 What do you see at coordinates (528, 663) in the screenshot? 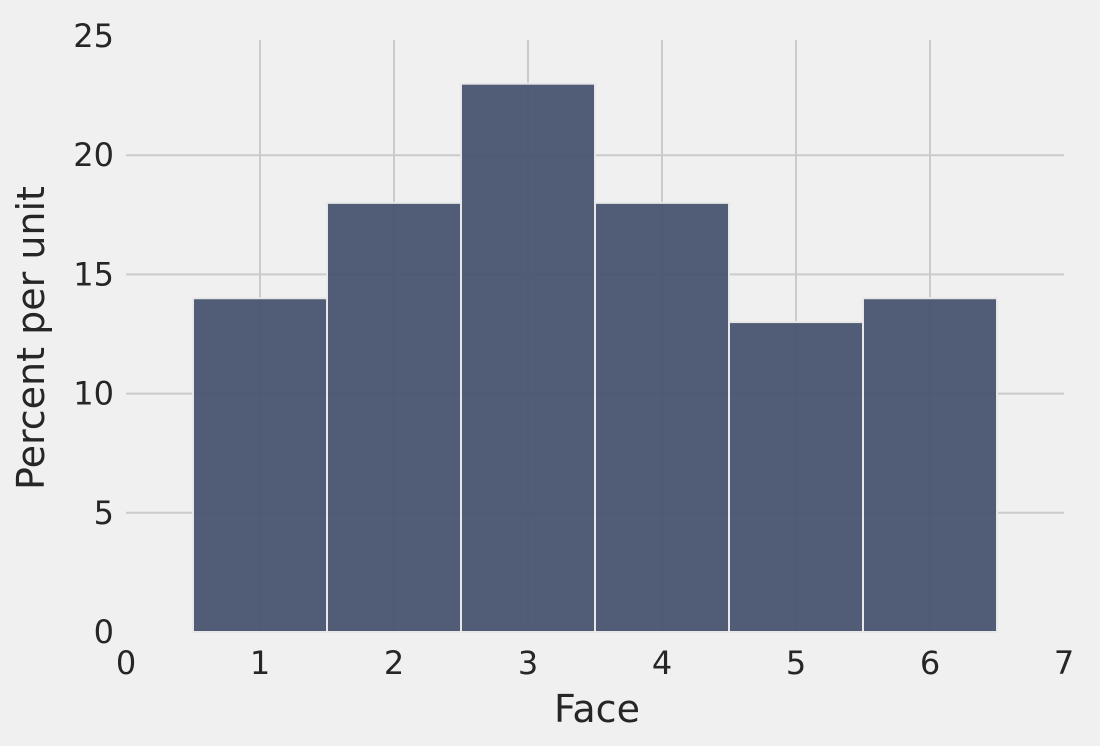
I see `x-tick-label: 3` at bounding box center [528, 663].